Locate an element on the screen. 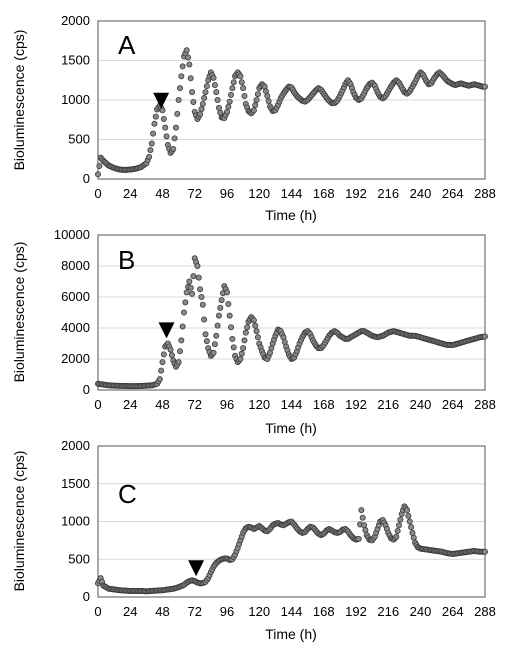 This screenshot has height=659, width=519. gridlines is located at coordinates (291, 100).